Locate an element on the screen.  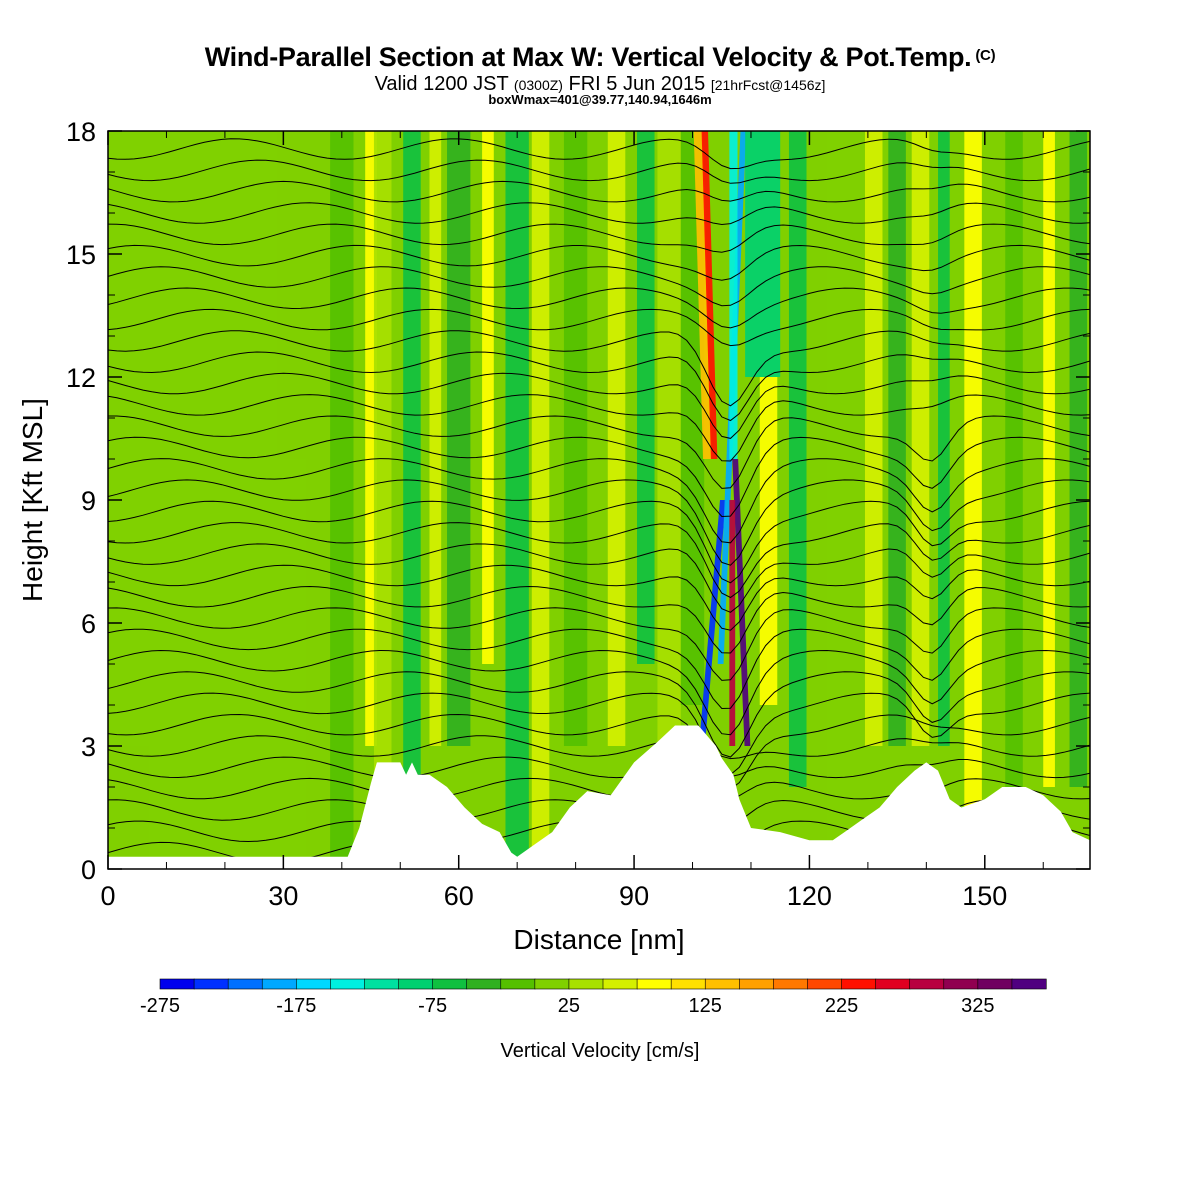
y-tick-label: 3 is located at coordinates (88, 747).